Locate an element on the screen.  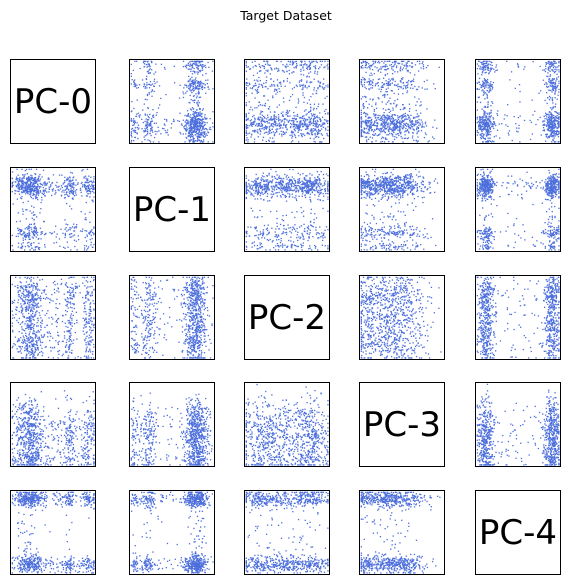
diagonal-label: PC-0 is located at coordinates (53, 102).